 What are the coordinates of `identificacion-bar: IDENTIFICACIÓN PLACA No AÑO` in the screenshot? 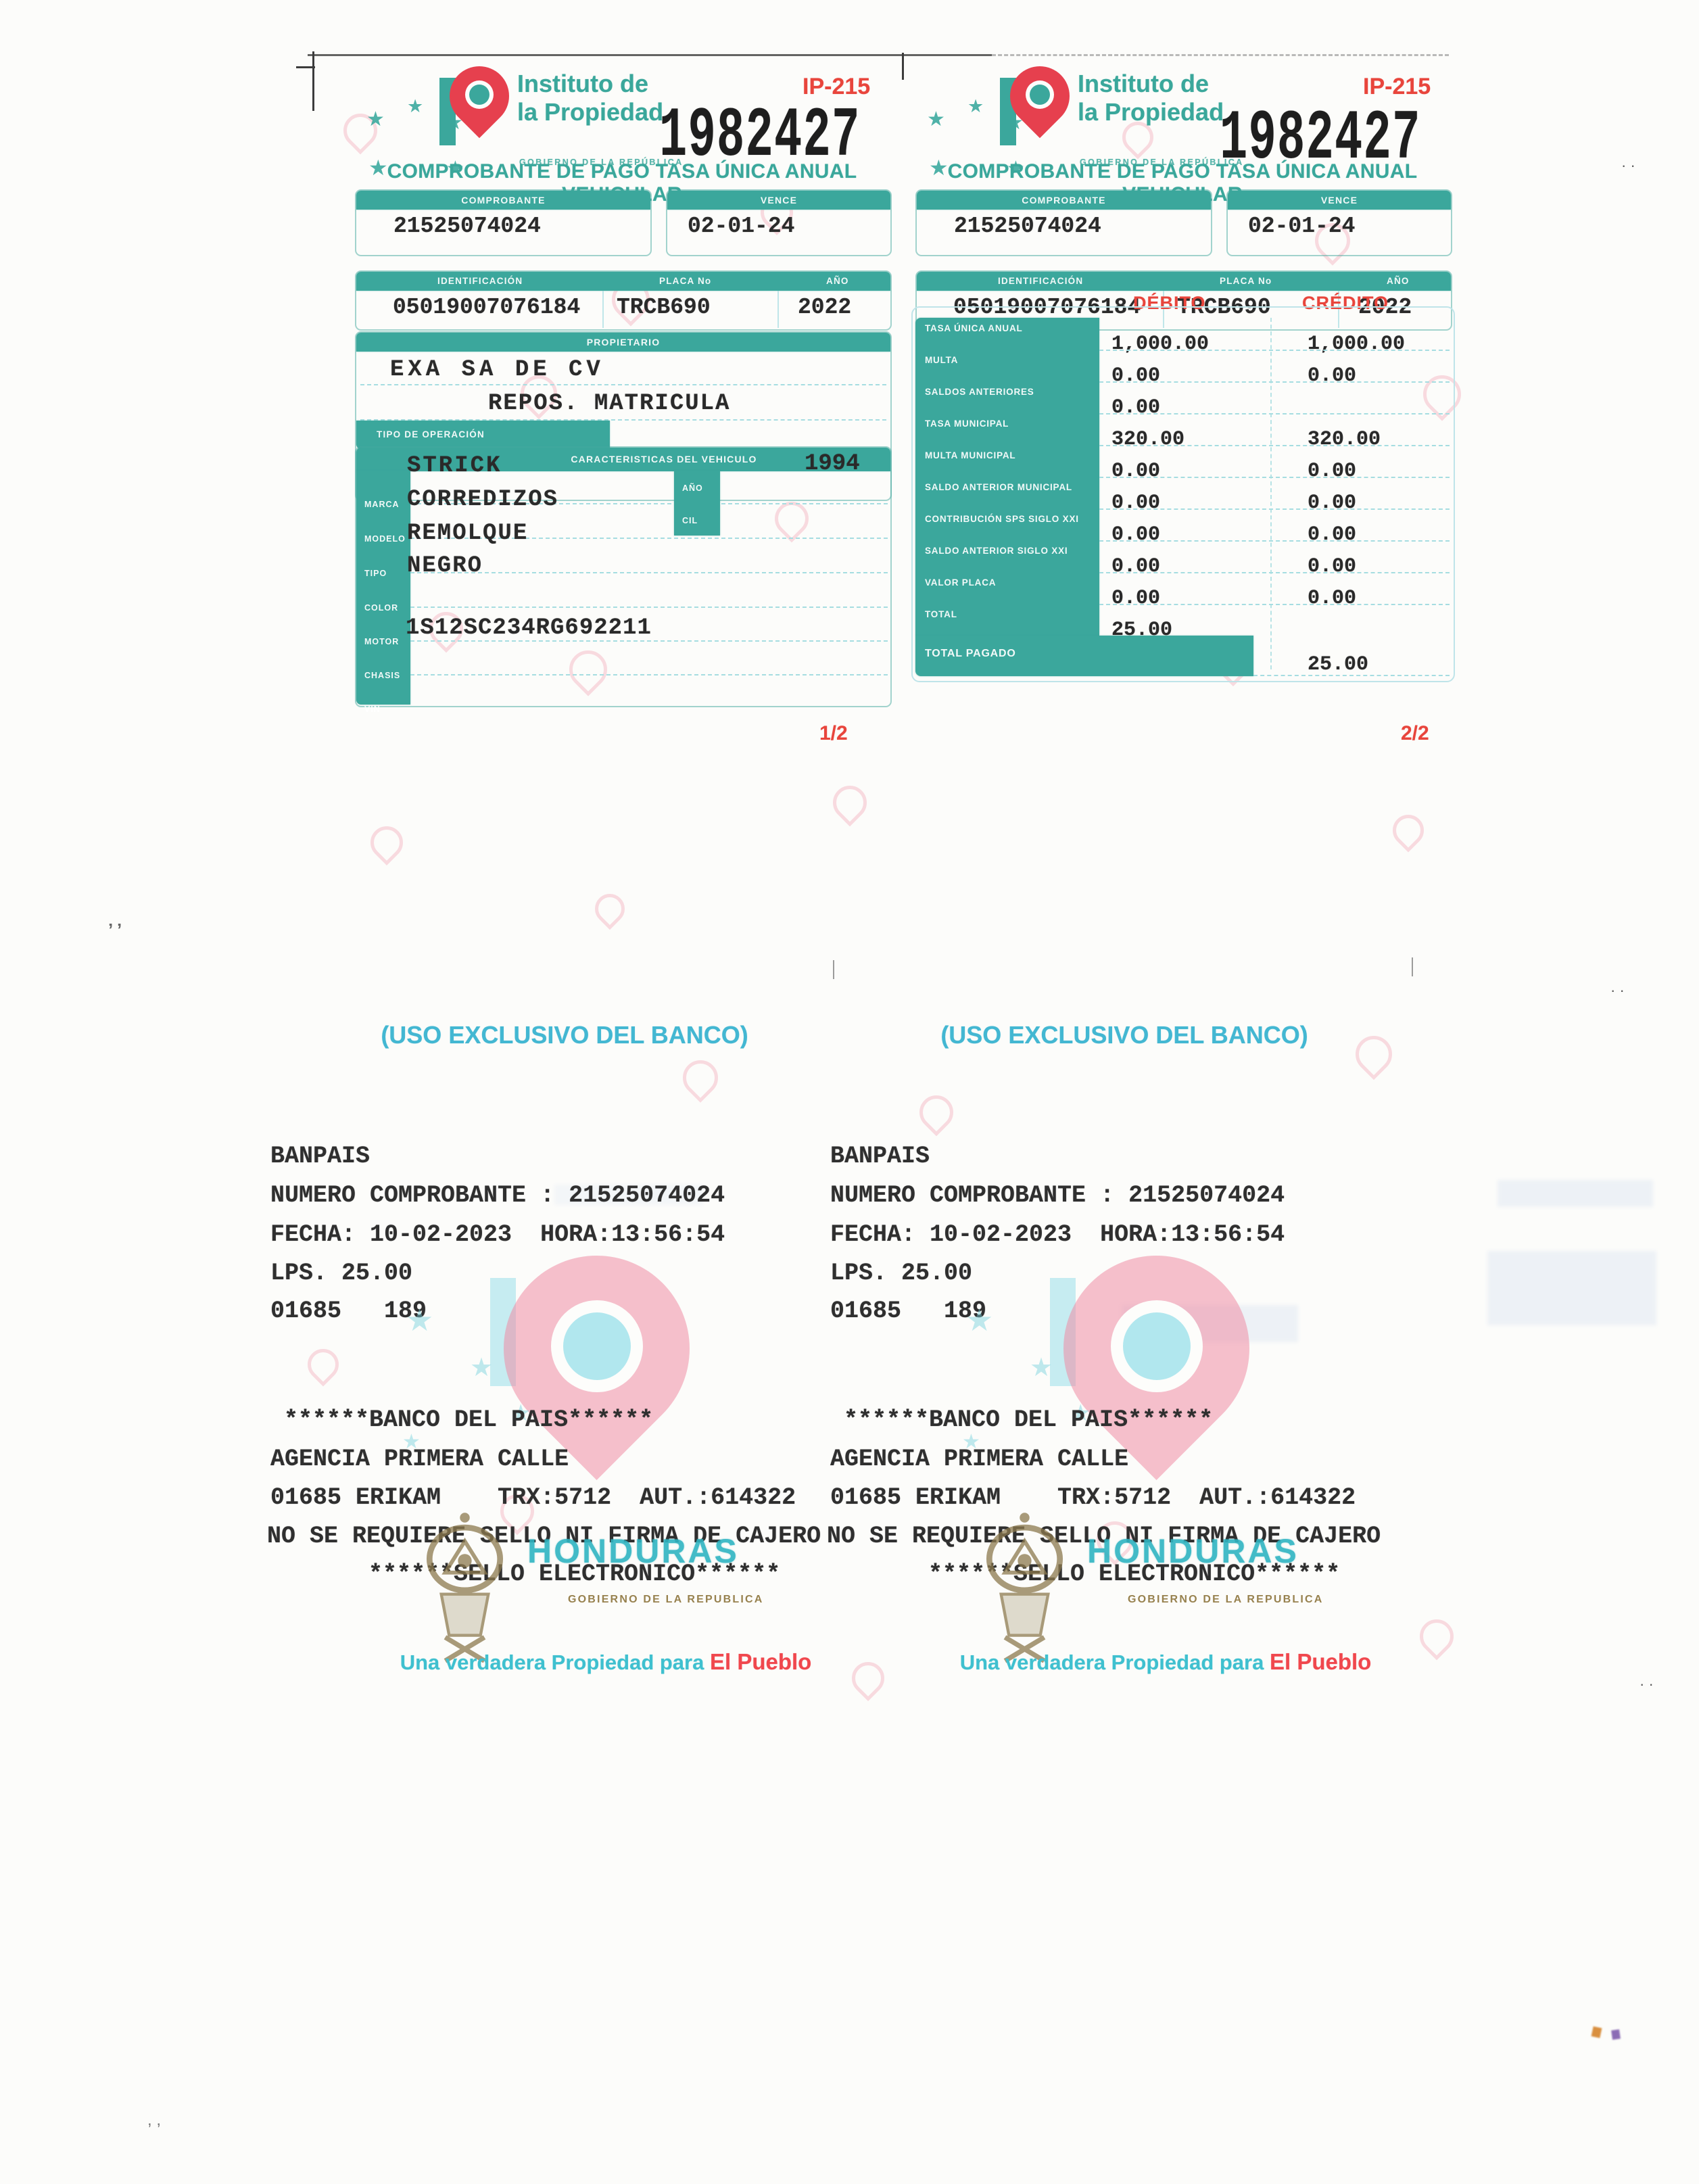 It's located at (1184, 281).